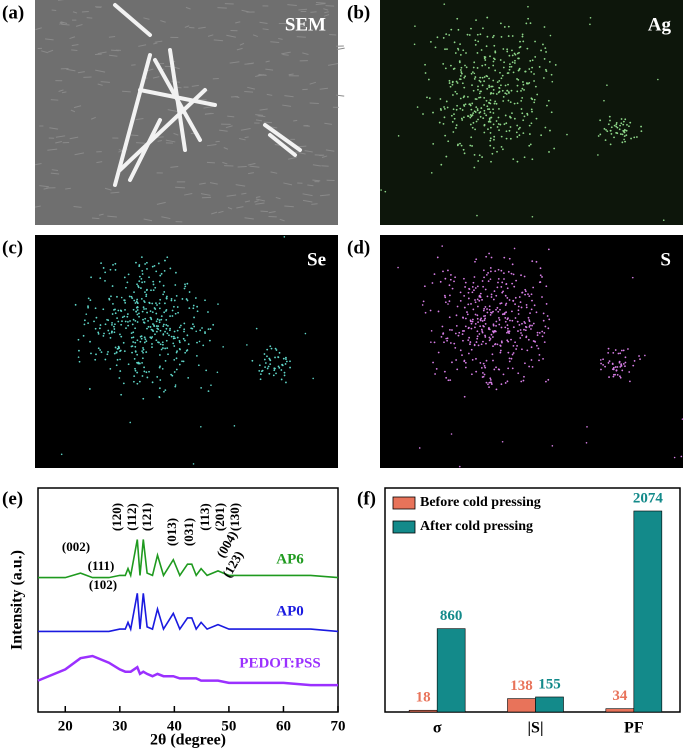 The image size is (685, 752). I want to click on bar, so click(620, 710).